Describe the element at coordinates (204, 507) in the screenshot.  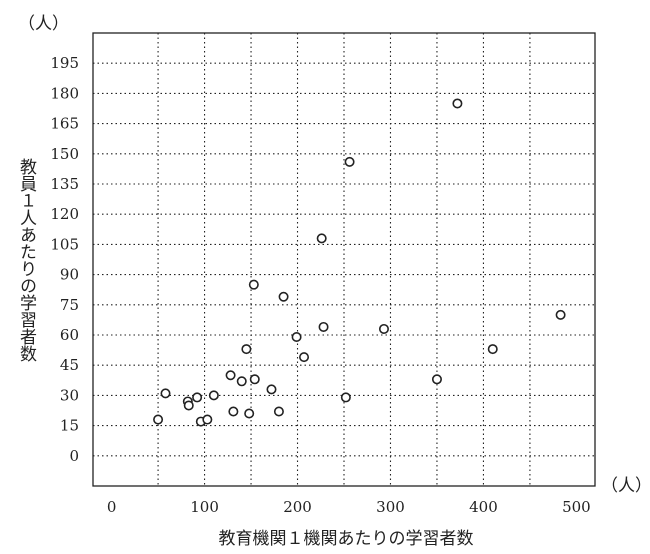
I see `x-tick-label: 100` at that location.